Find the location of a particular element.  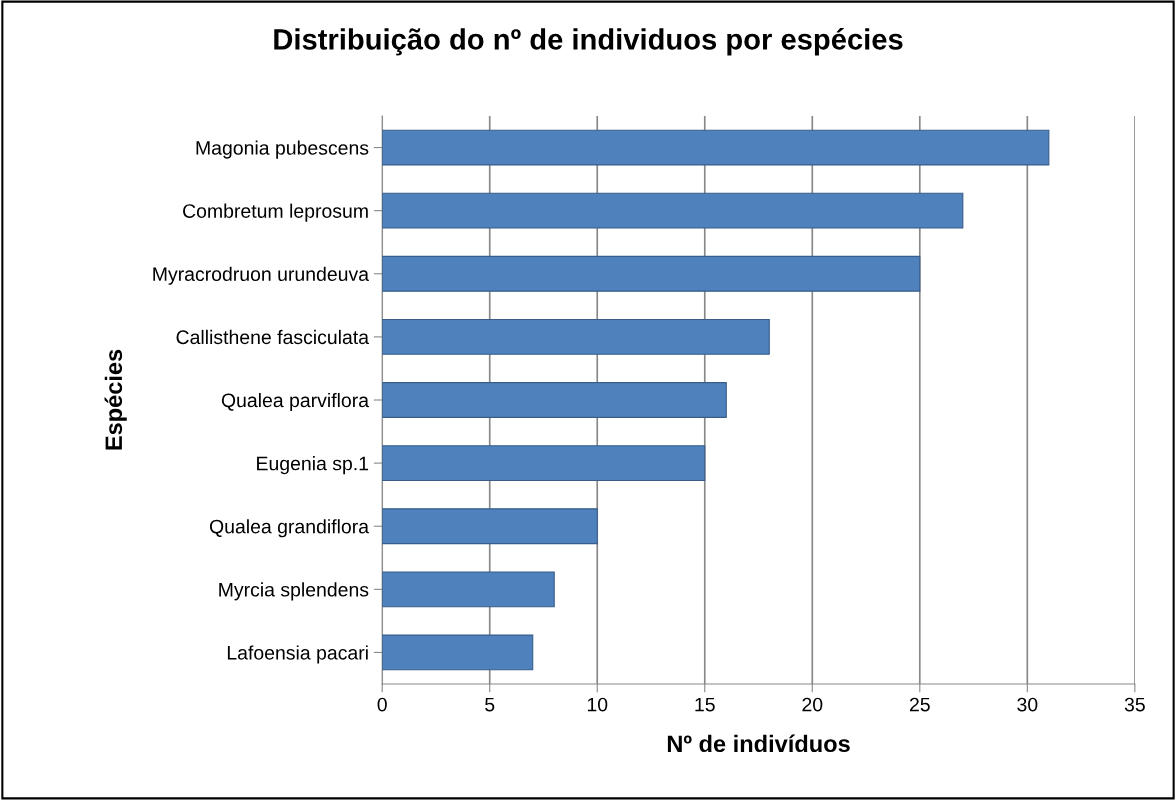

x-tick-label: 30 is located at coordinates (1027, 704).